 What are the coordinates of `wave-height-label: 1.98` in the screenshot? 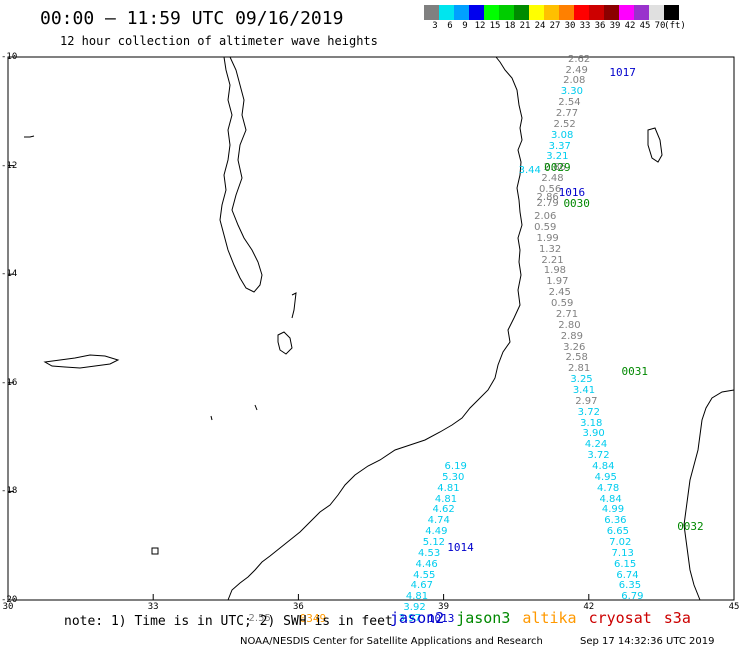 It's located at (555, 271).